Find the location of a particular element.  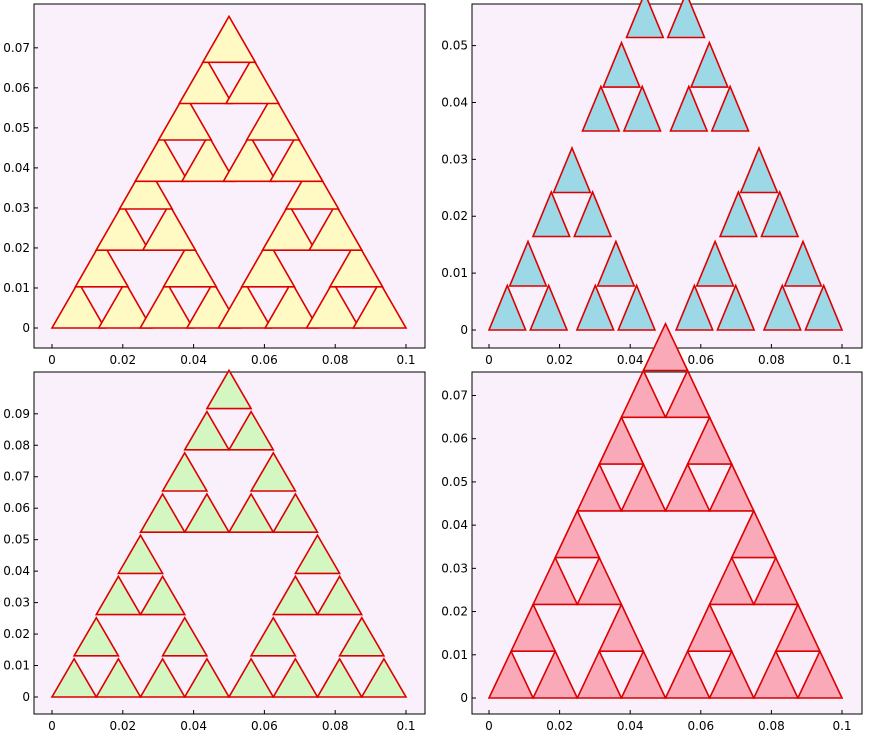

x-tick-label: 0.08 is located at coordinates (335, 726).